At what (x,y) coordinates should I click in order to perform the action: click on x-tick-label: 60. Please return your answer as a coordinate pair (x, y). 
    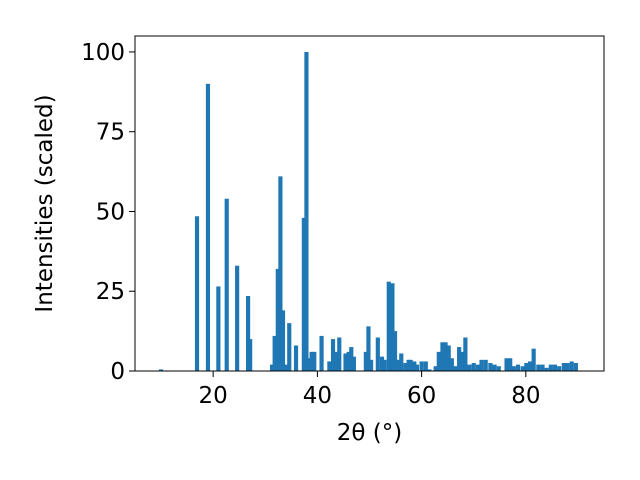
    Looking at the image, I should click on (421, 396).